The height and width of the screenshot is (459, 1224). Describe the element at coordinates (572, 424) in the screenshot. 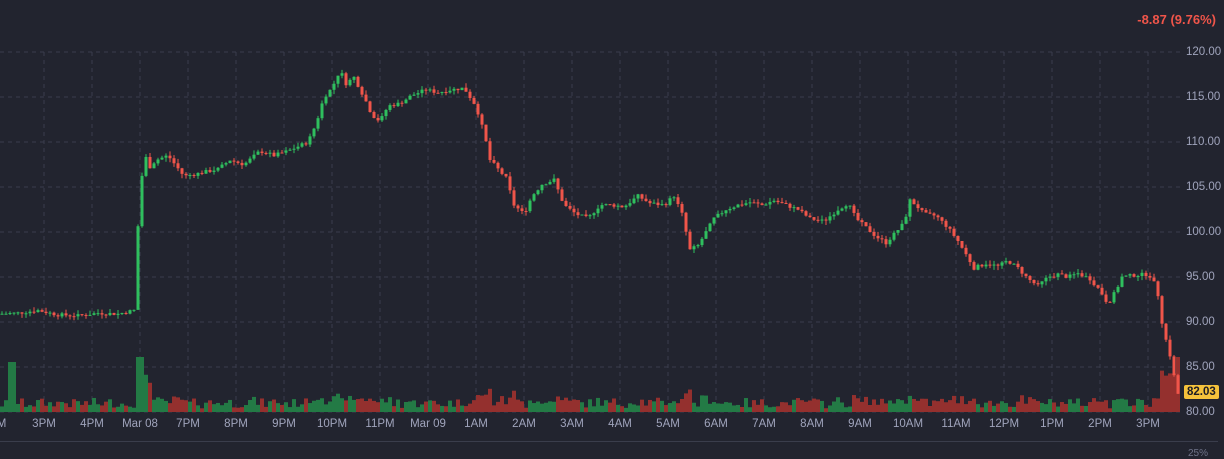

I see `time-tick-label: 3AM` at that location.